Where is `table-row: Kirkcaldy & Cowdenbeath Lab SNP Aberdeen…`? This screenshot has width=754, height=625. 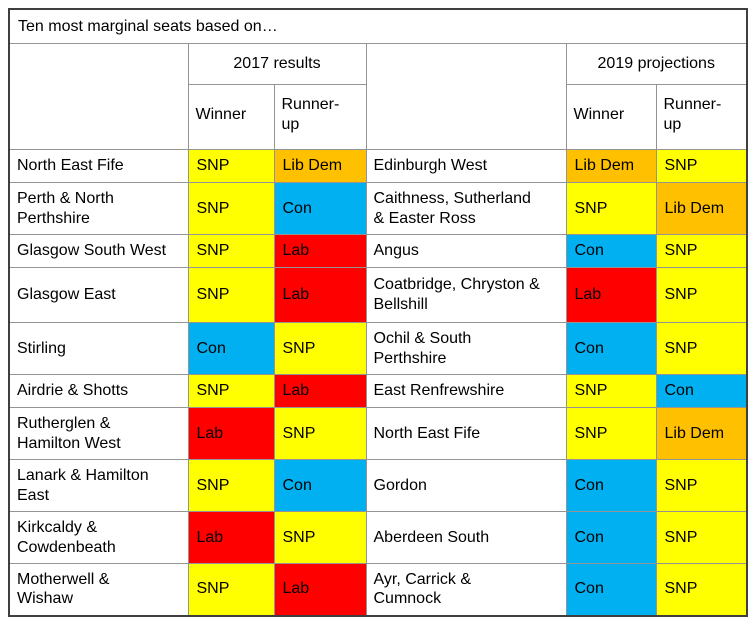
table-row: Kirkcaldy & Cowdenbeath Lab SNP Aberdeen… is located at coordinates (378, 537).